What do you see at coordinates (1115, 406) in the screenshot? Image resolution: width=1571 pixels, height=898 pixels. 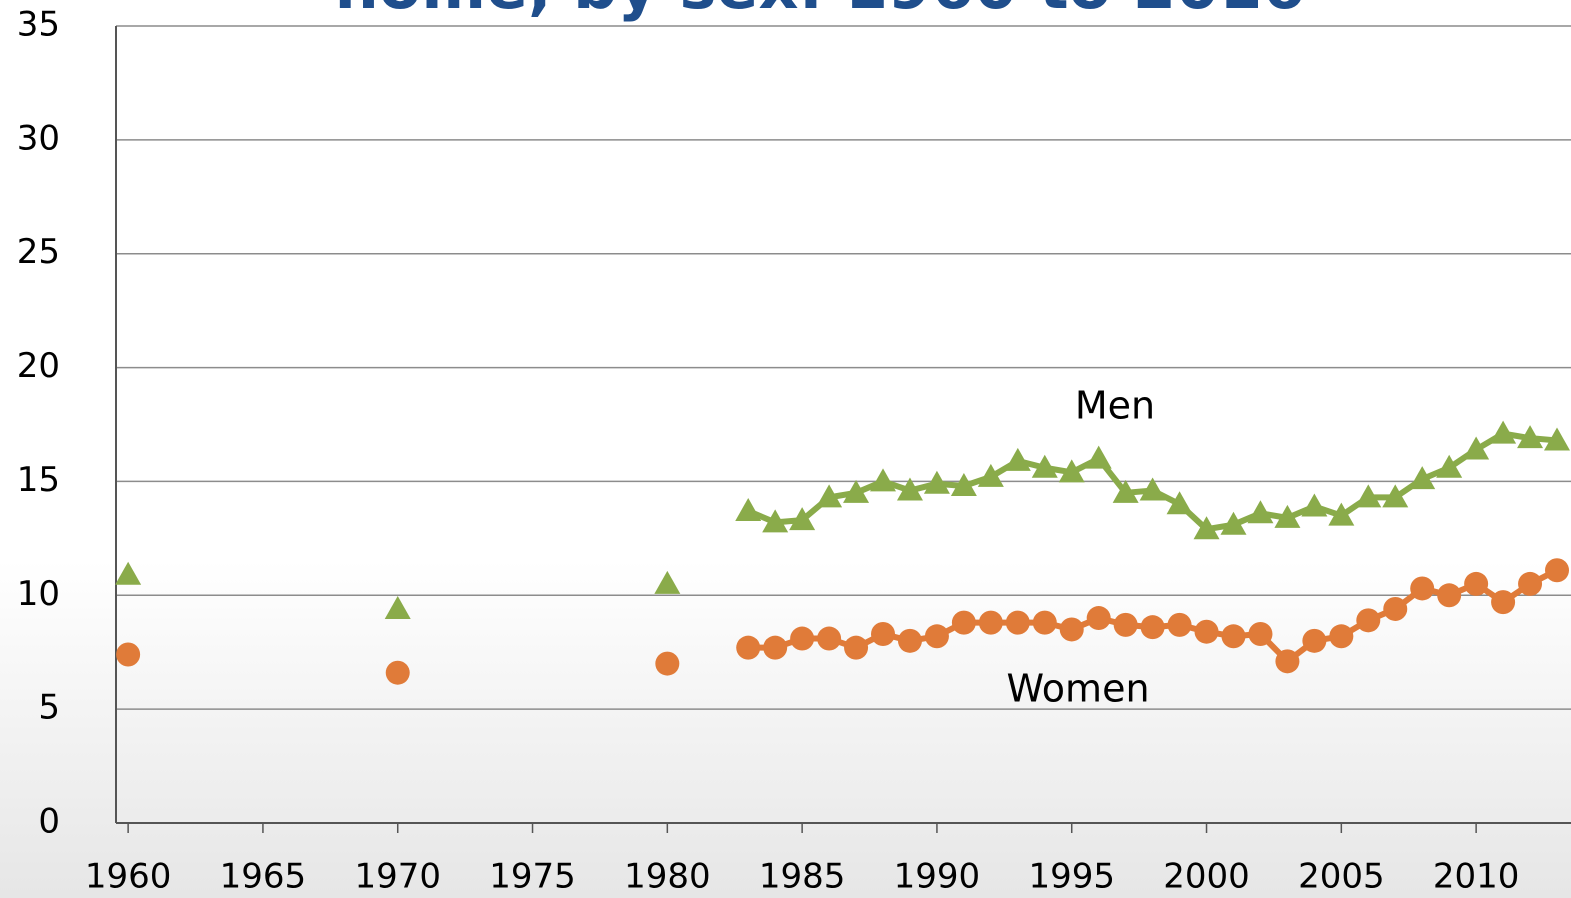 I see `annotation: Men` at bounding box center [1115, 406].